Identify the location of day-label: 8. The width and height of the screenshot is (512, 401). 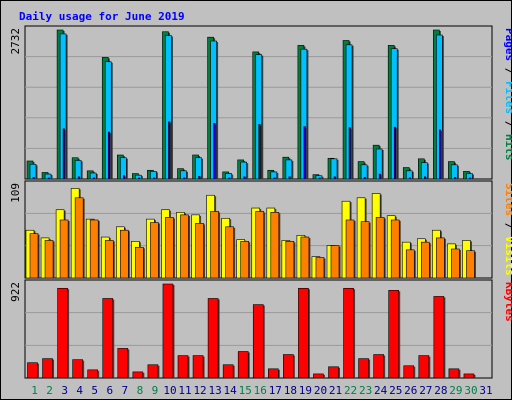
(140, 390).